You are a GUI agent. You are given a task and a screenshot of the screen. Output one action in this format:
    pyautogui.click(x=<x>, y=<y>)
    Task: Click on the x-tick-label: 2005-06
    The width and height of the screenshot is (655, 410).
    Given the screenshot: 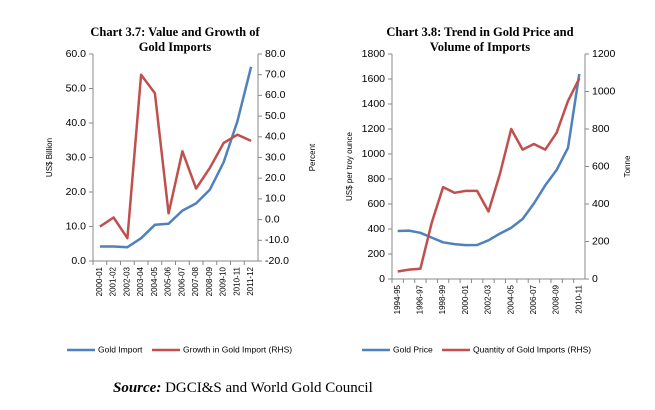 What is the action you would take?
    pyautogui.click(x=168, y=281)
    